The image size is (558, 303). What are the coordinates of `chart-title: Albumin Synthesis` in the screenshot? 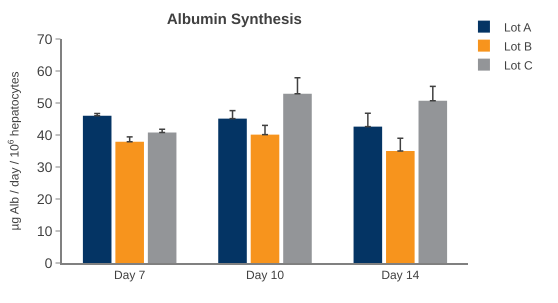 It's located at (234, 19).